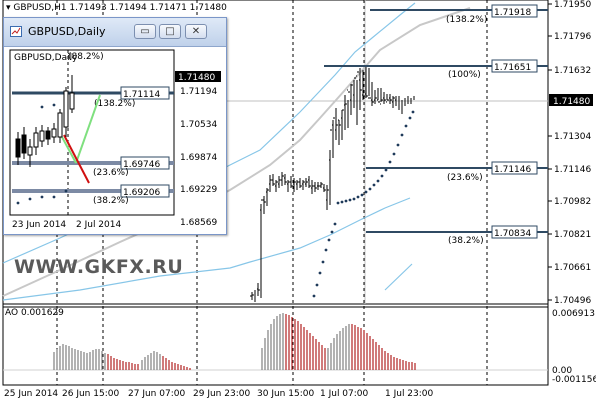  What do you see at coordinates (512, 68) in the screenshot?
I see `fib-100-price-label: 1.71651` at bounding box center [512, 68].